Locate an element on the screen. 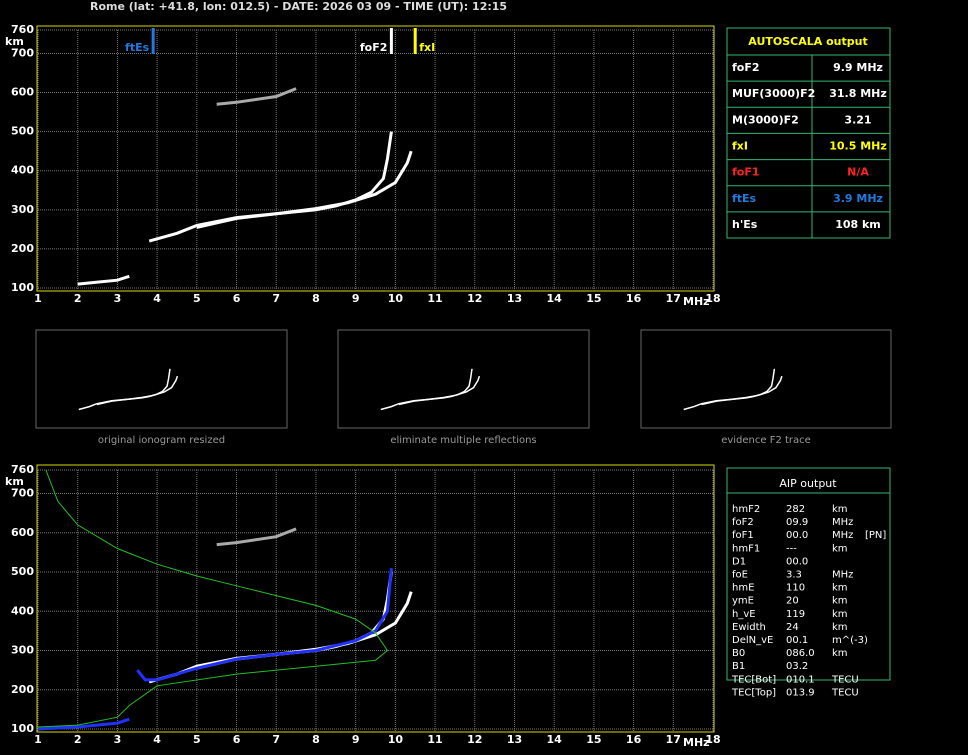 The height and width of the screenshot is (755, 968). y-tick-label: 700 is located at coordinates (22, 52).